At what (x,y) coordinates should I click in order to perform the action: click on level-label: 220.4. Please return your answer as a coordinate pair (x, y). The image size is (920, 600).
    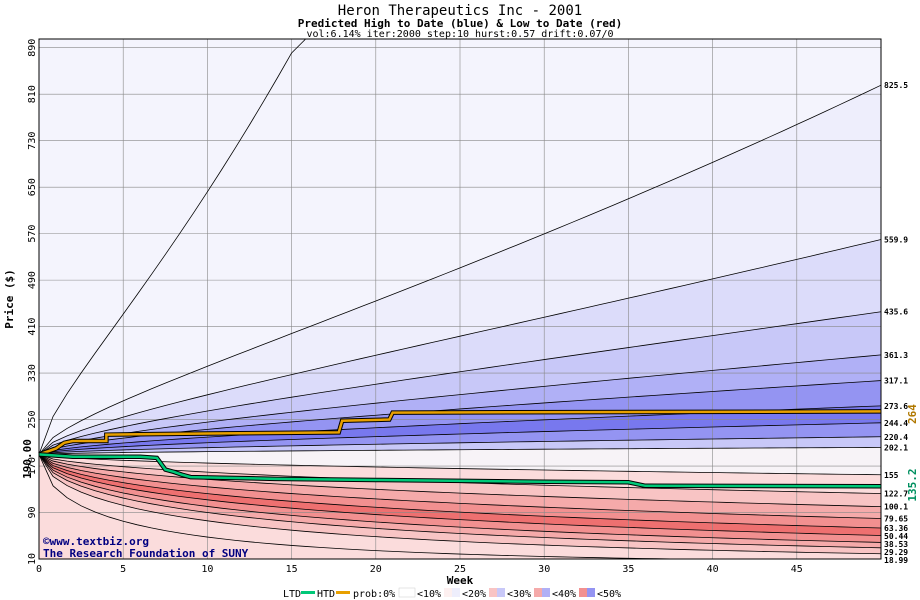
    Looking at the image, I should click on (896, 437).